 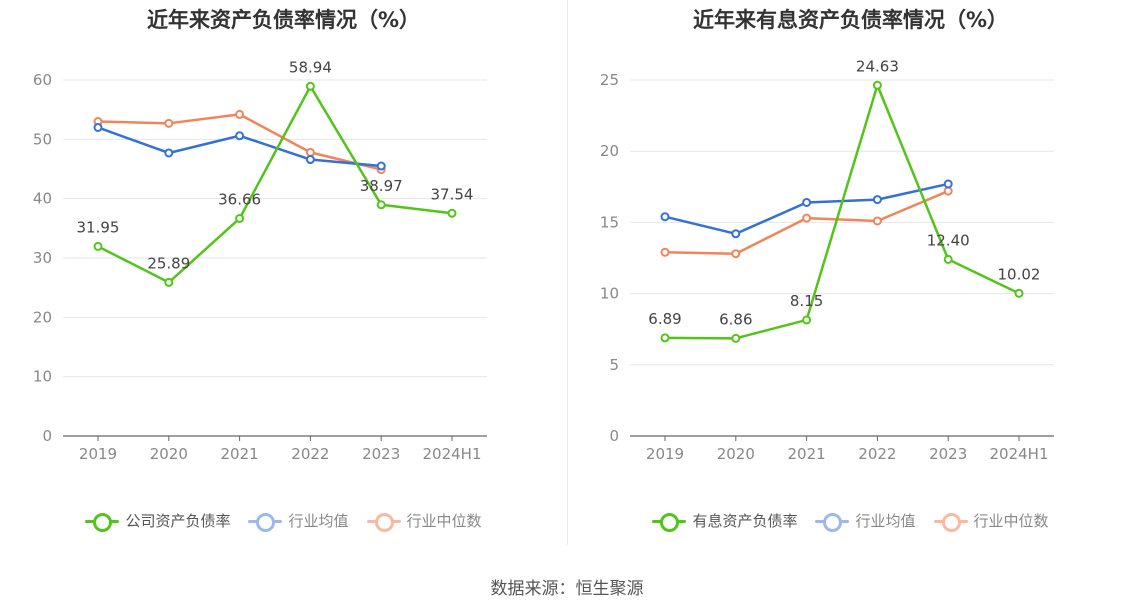 What do you see at coordinates (609, 222) in the screenshot?
I see `y-tick-label: 15` at bounding box center [609, 222].